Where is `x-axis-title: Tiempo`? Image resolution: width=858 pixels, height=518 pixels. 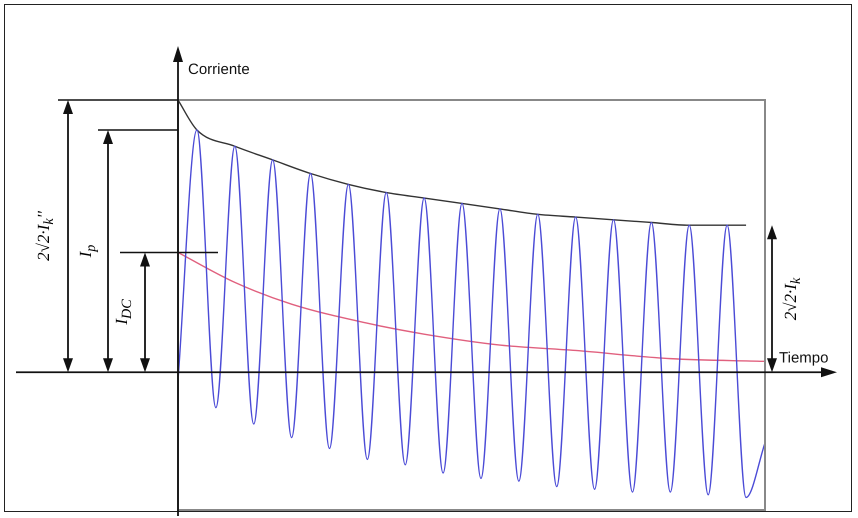
x-axis-title: Tiempo is located at coordinates (803, 357).